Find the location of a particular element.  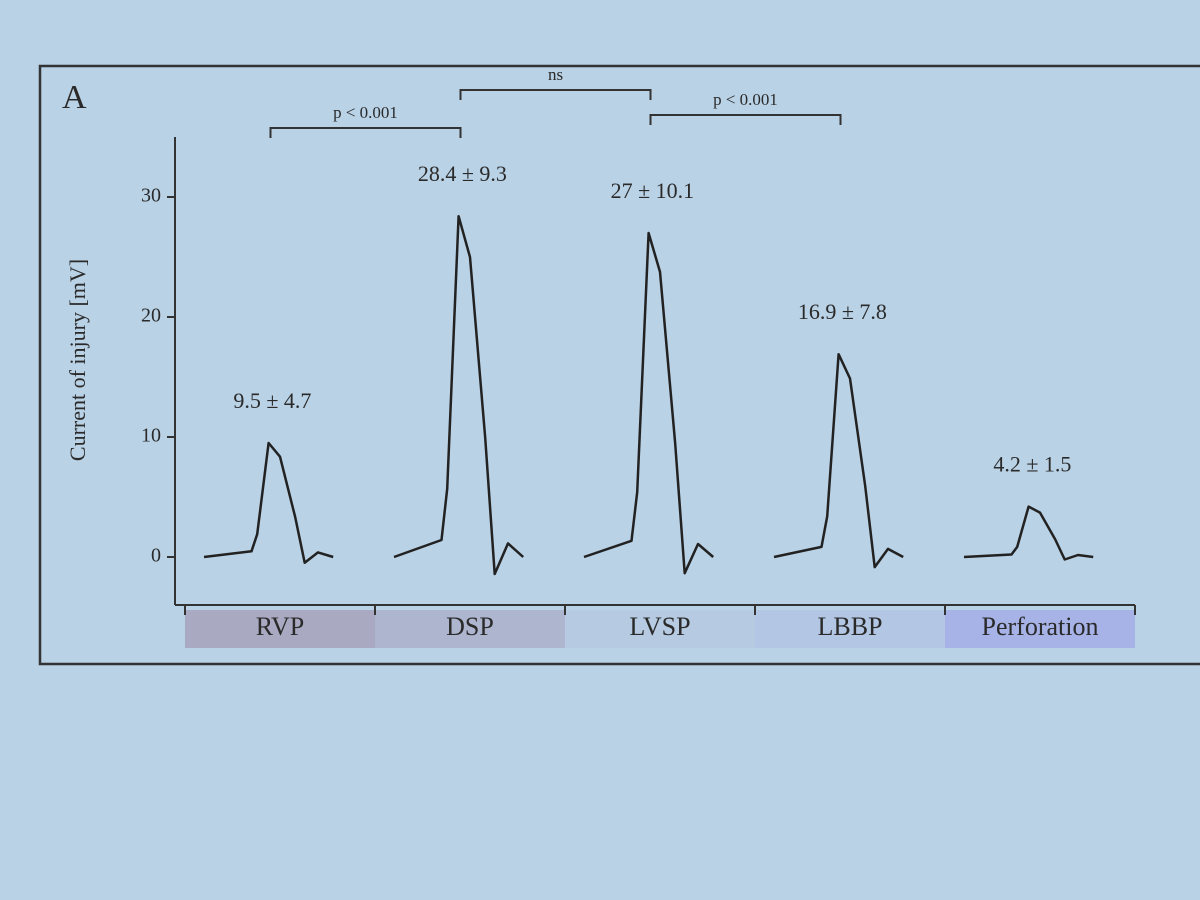

x-tick-label: DSP is located at coordinates (470, 626).